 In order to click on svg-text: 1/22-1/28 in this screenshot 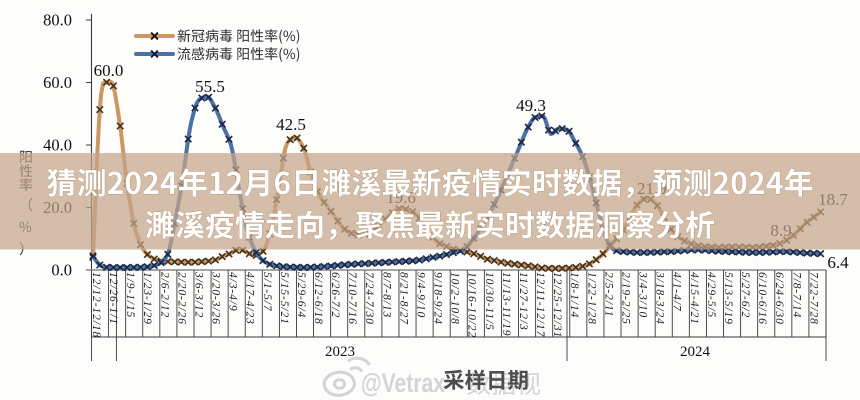, I will do `click(591, 298)`.